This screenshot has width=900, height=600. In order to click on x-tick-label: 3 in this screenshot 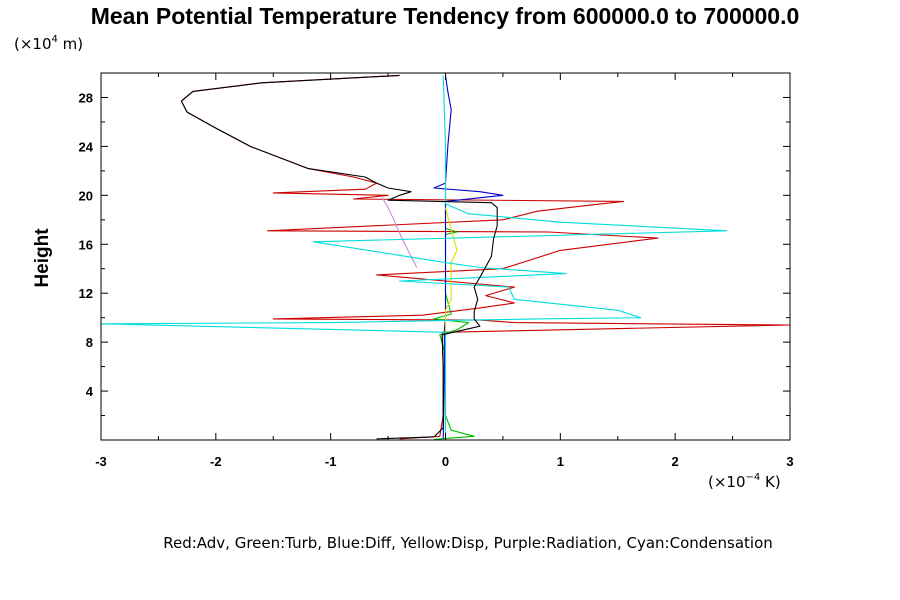, I will do `click(789, 461)`.